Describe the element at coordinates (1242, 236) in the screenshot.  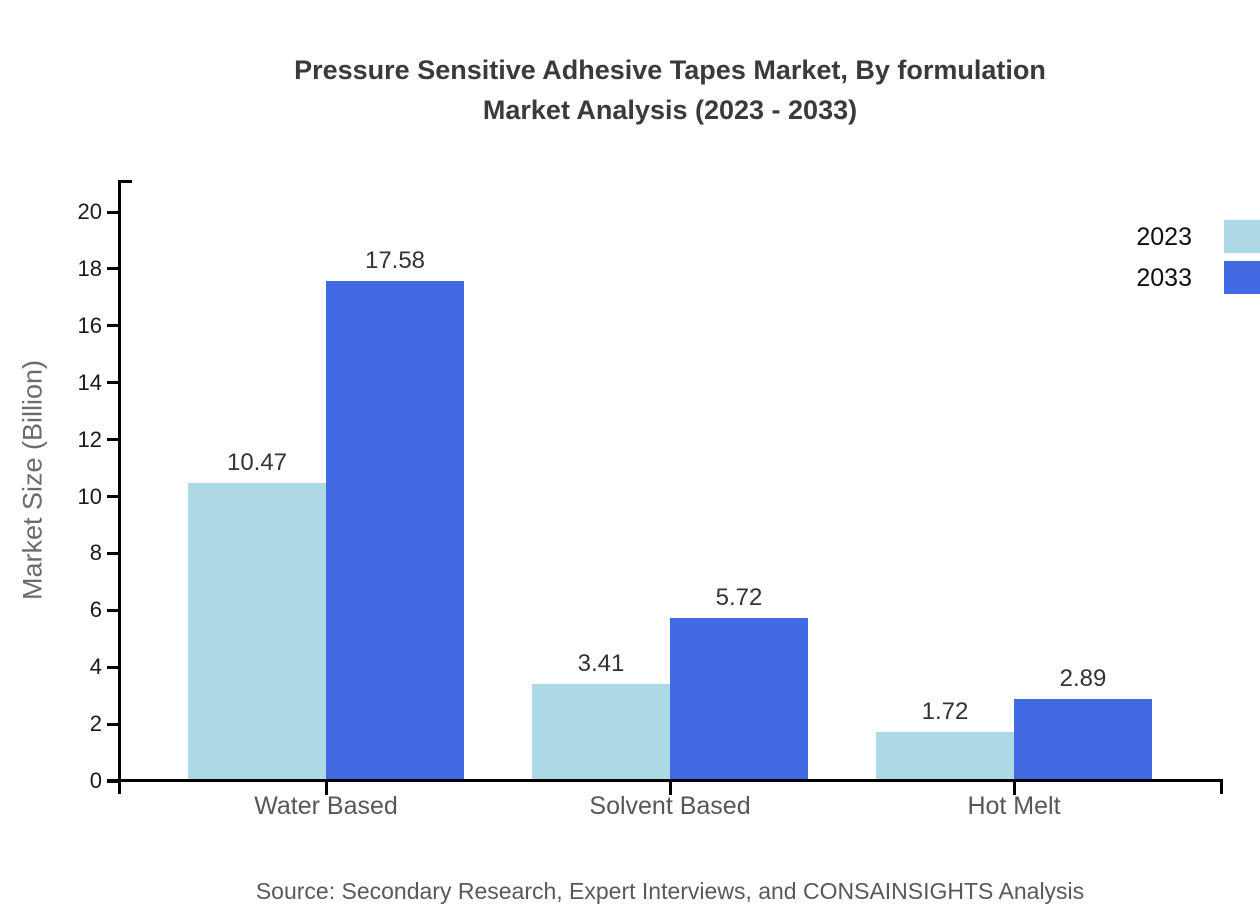
I see `legend-swatch-2023` at that location.